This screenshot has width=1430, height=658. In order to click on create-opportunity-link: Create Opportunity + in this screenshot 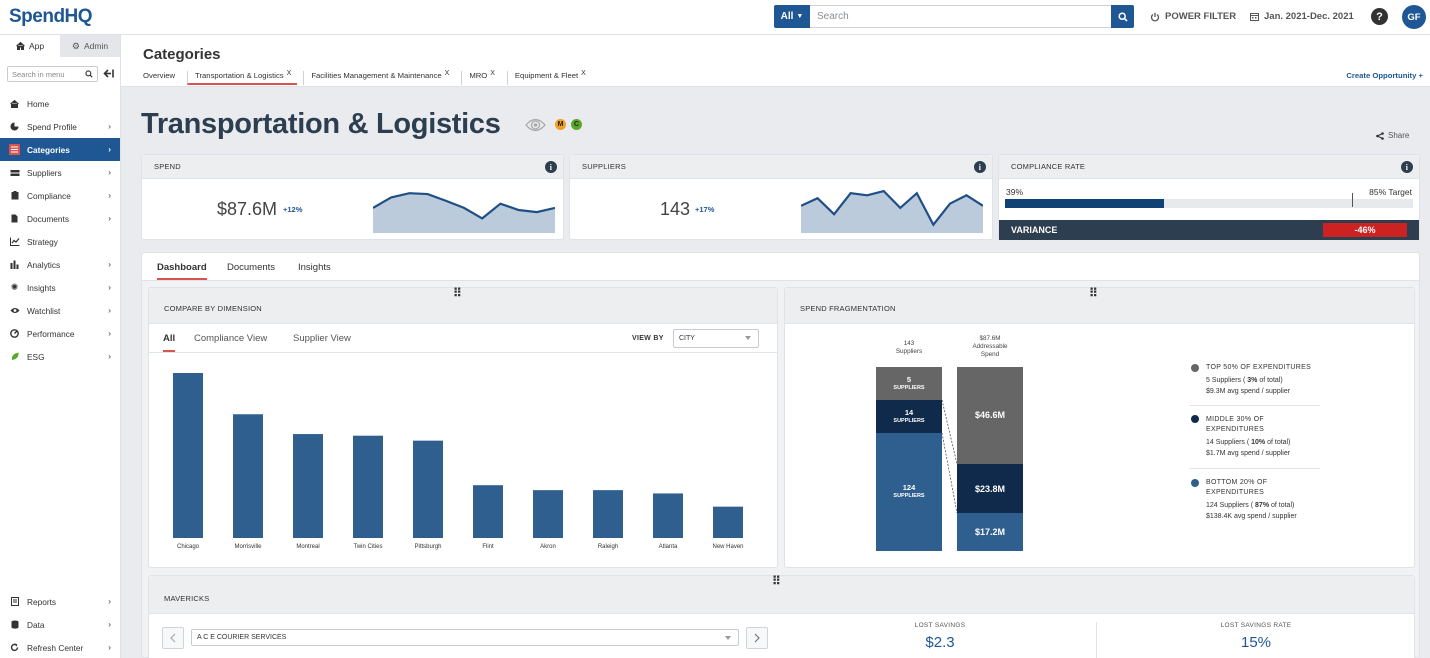, I will do `click(1384, 75)`.